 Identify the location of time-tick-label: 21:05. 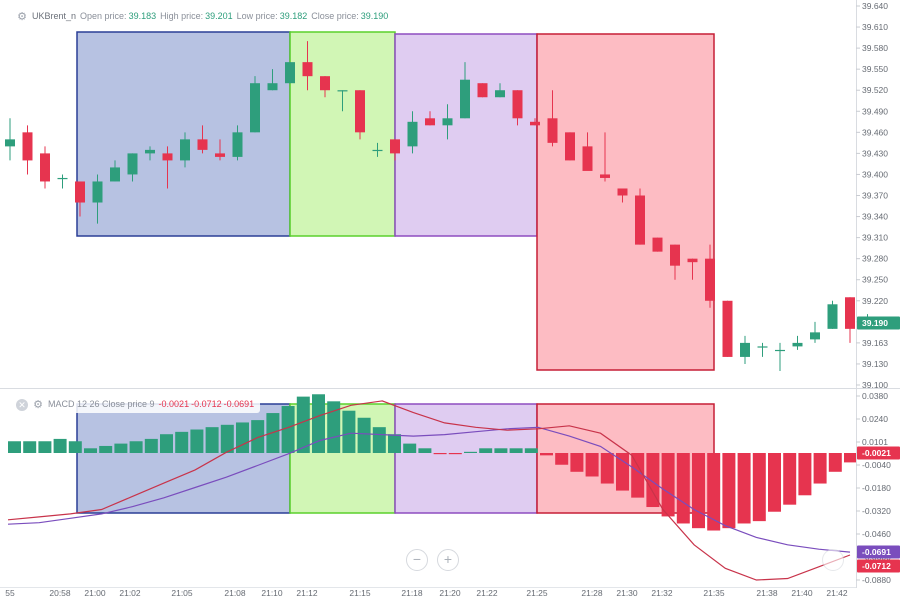
(182, 593).